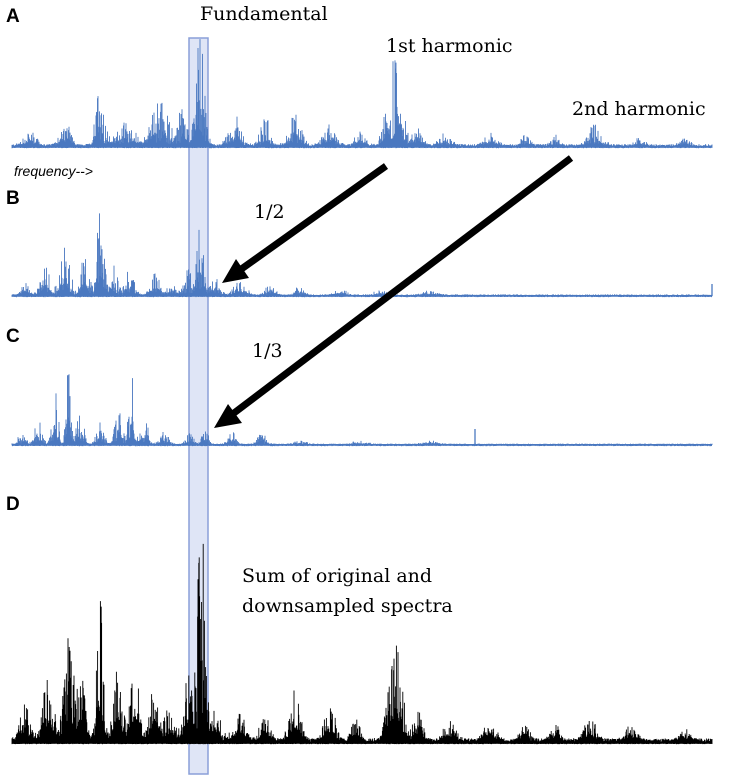 The width and height of the screenshot is (739, 782). What do you see at coordinates (337, 576) in the screenshot?
I see `sum-label-line1: Sum of original and` at bounding box center [337, 576].